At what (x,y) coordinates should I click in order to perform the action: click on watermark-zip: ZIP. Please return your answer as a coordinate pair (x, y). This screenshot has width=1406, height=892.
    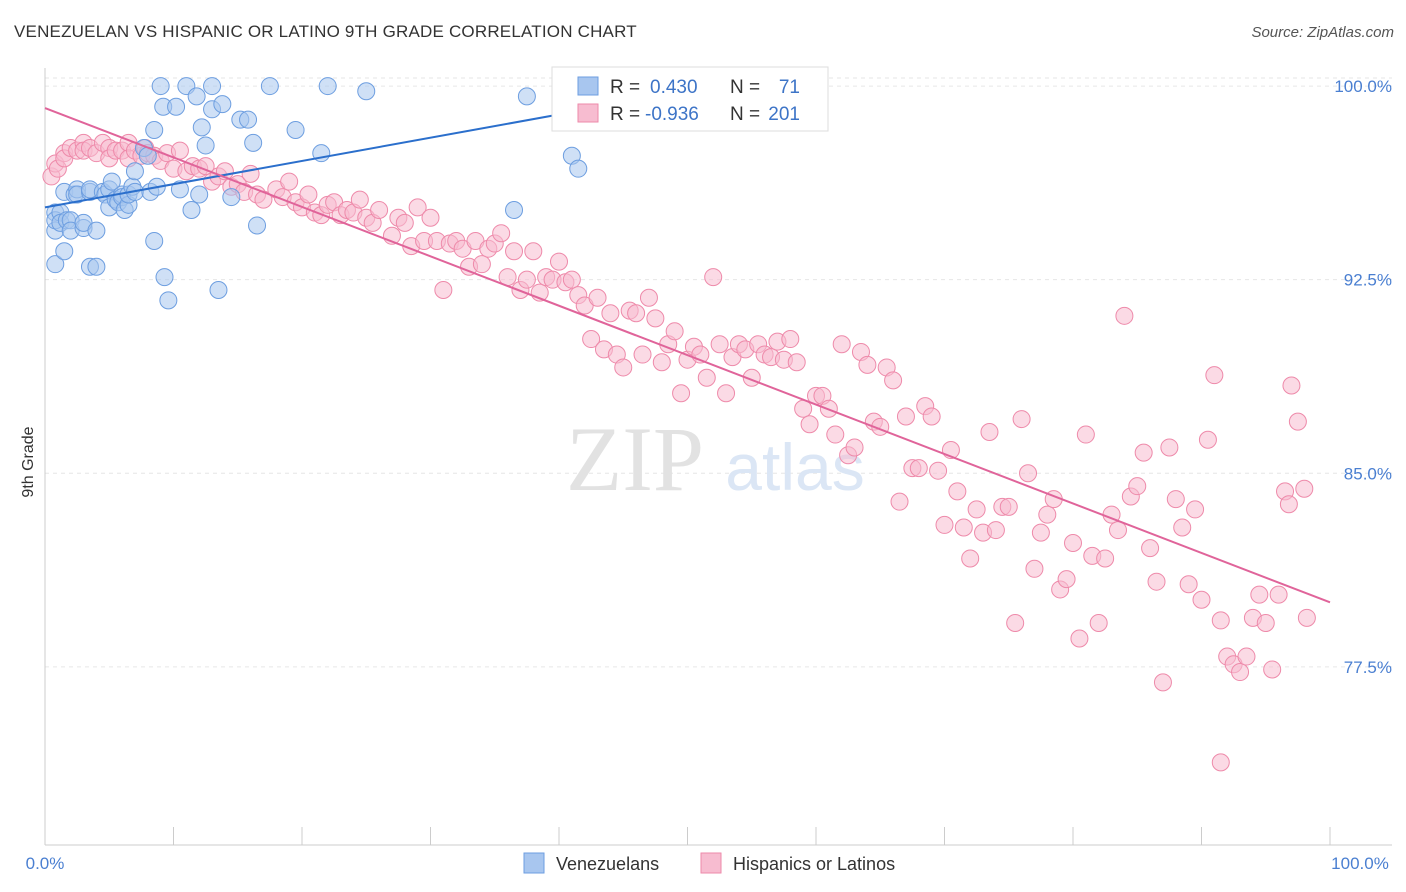
    Looking at the image, I should click on (635, 459).